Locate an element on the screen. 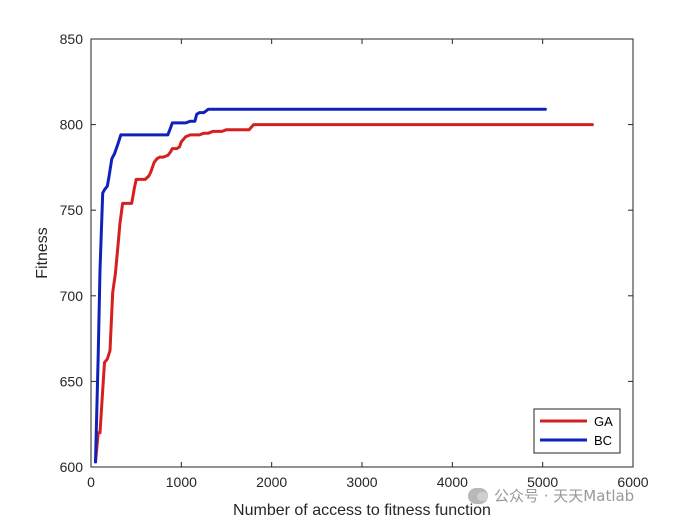 The width and height of the screenshot is (700, 525). y-tick-label: 700 is located at coordinates (72, 296).